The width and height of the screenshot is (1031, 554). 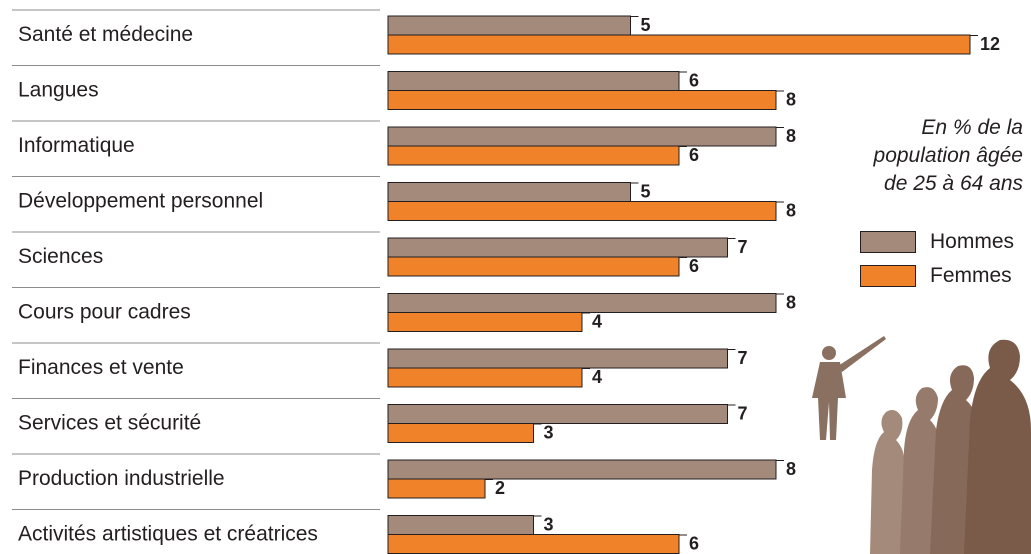 I want to click on category-label: Activités artistiques et créatrices, so click(x=168, y=534).